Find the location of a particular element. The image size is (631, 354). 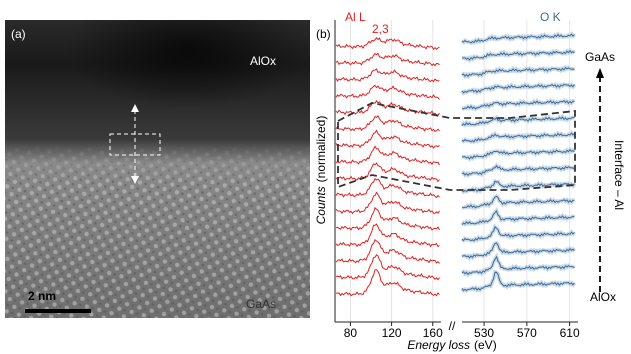

arrow-label: Interface – Al is located at coordinates (619, 175).